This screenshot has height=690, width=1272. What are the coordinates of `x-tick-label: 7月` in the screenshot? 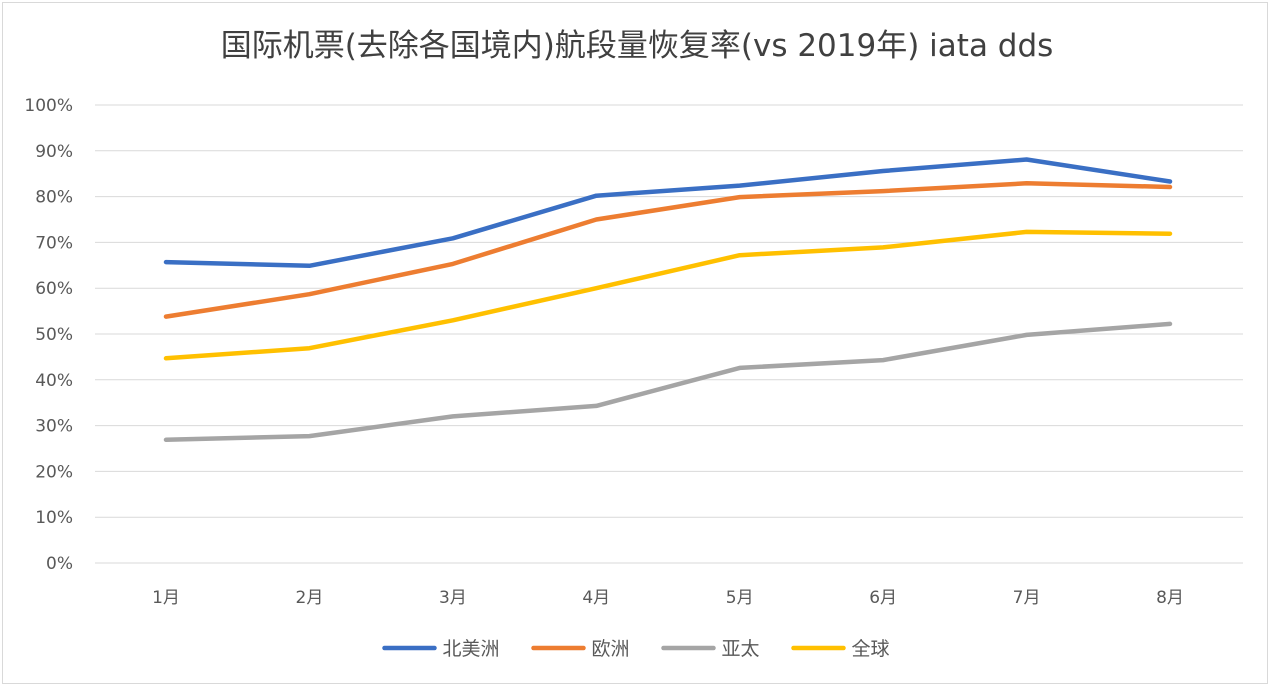 It's located at (1027, 598).